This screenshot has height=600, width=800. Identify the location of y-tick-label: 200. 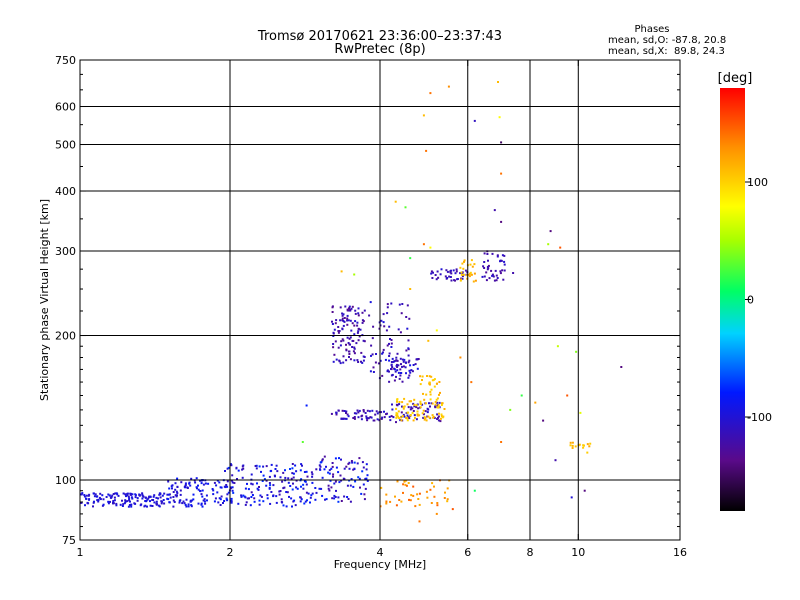
(65, 336).